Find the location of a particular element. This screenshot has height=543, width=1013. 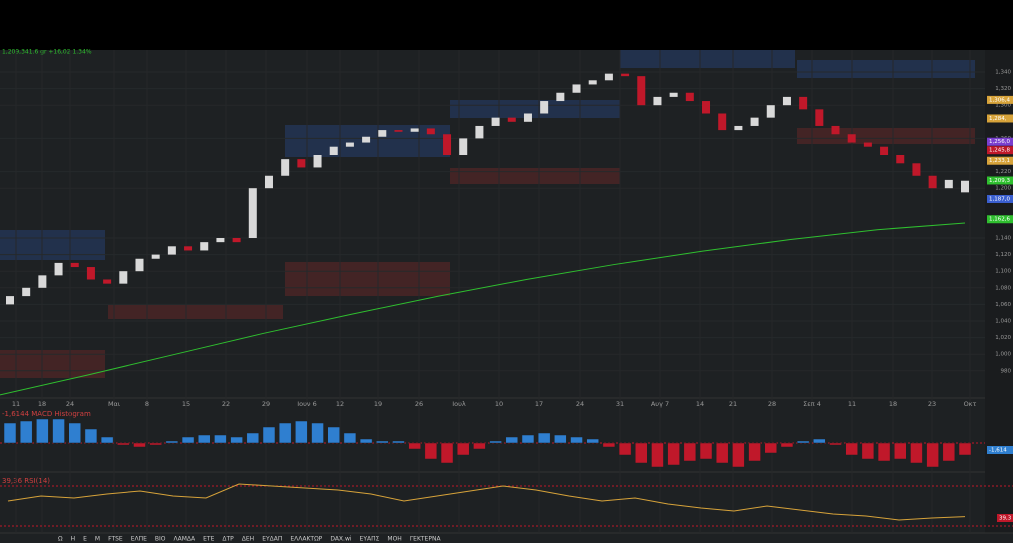

macd-tag-label: -1,614 is located at coordinates (998, 451).